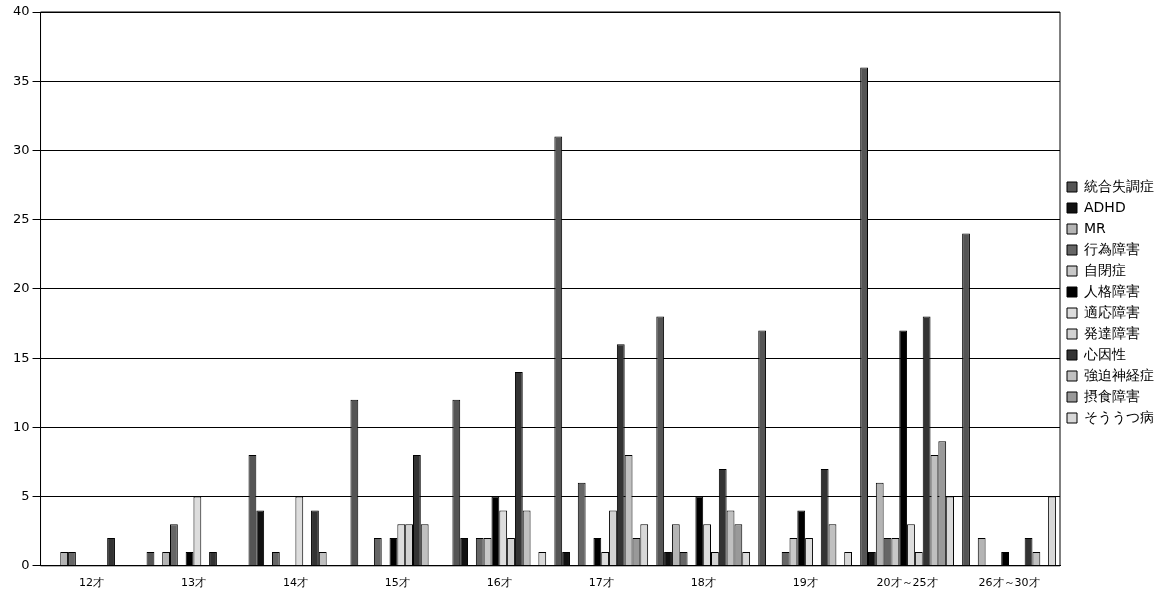  I want to click on y-tick-label: 15, so click(21, 357).